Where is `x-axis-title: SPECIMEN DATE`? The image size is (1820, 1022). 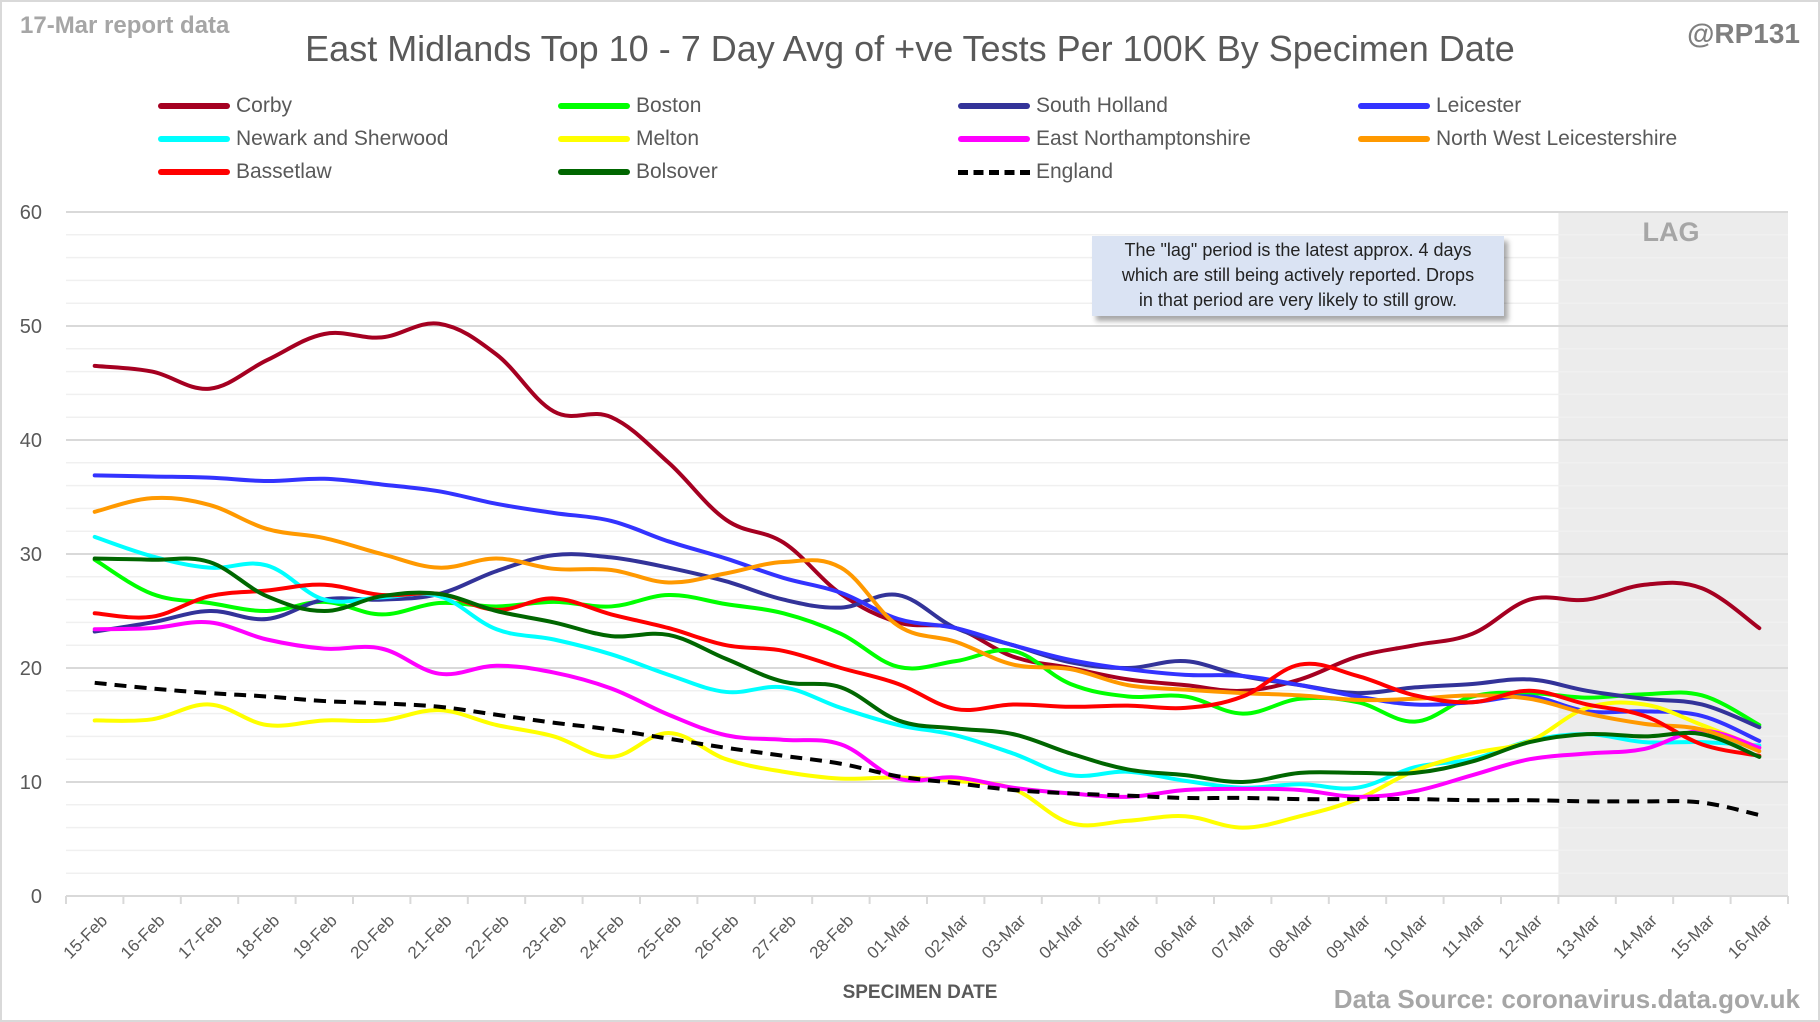
x-axis-title: SPECIMEN DATE is located at coordinates (920, 992).